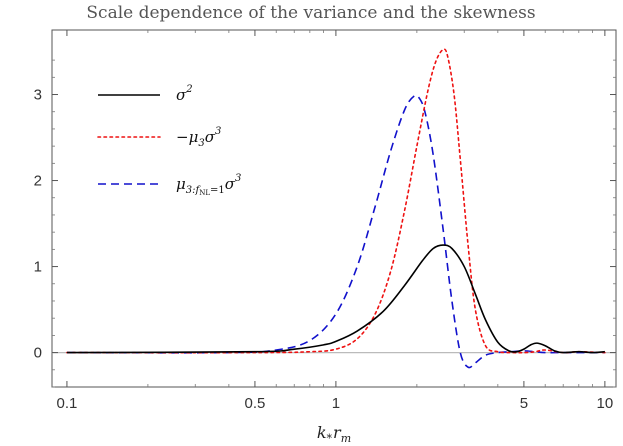  Describe the element at coordinates (255, 403) in the screenshot. I see `x-tick-label: 0.5` at that location.